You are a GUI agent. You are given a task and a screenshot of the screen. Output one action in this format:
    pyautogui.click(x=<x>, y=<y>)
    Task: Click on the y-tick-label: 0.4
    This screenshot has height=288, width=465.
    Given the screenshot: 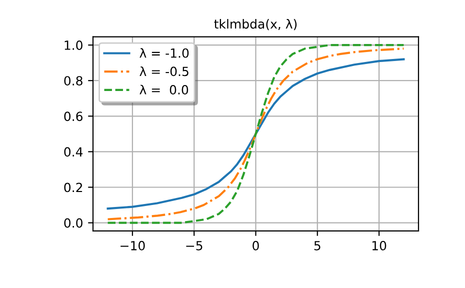 What is the action you would take?
    pyautogui.click(x=73, y=152)
    